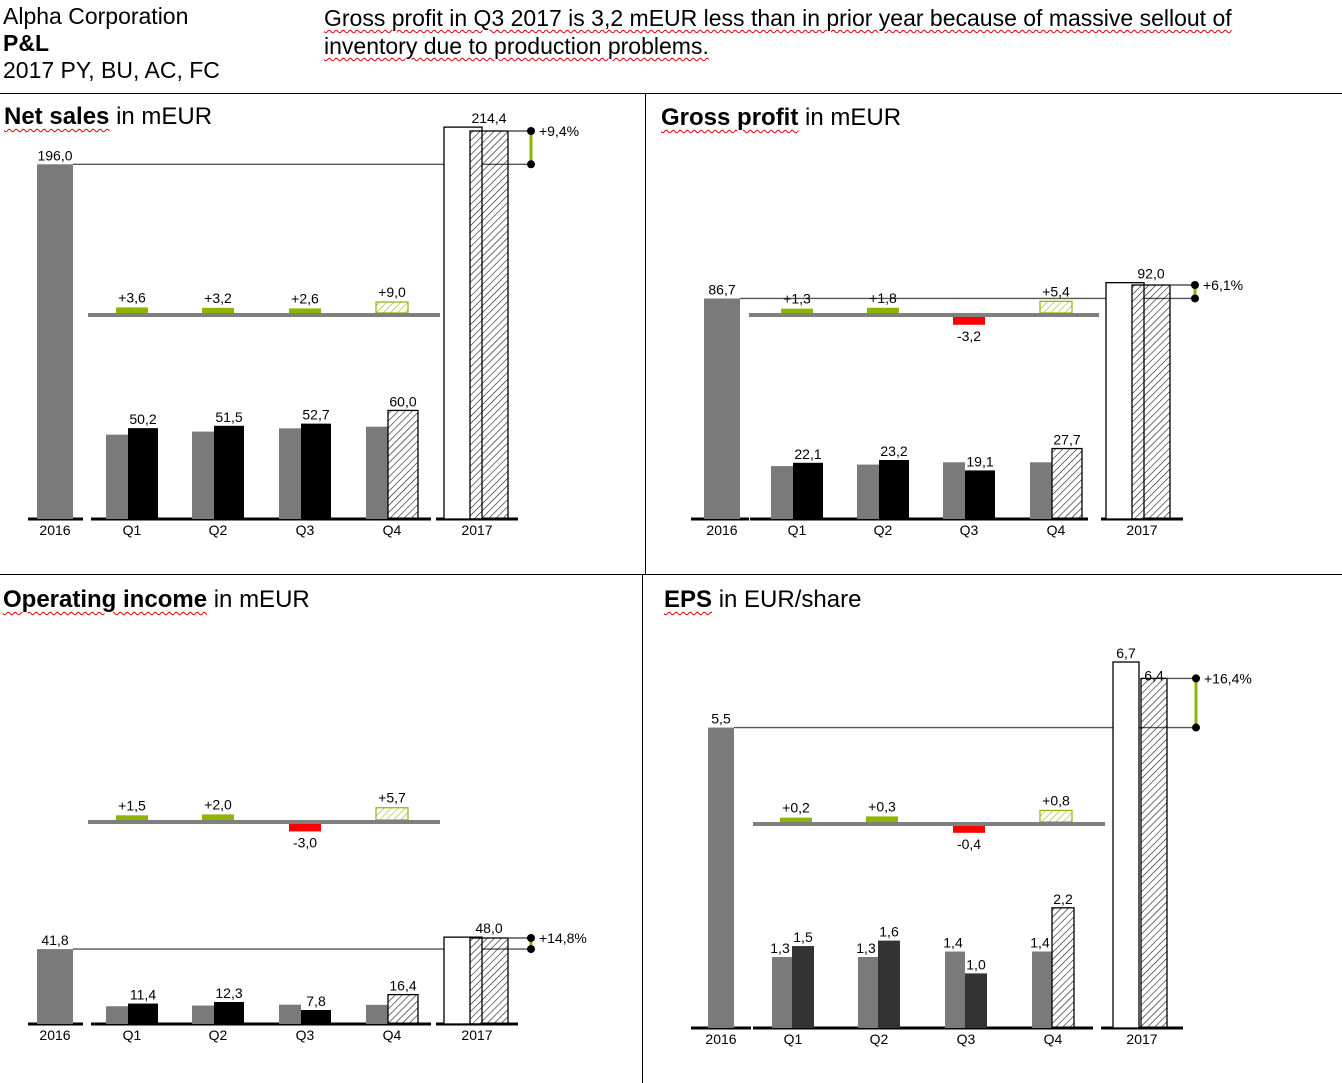 The width and height of the screenshot is (1342, 1083). Describe the element at coordinates (671, 93) in the screenshot. I see `header-divider` at that location.